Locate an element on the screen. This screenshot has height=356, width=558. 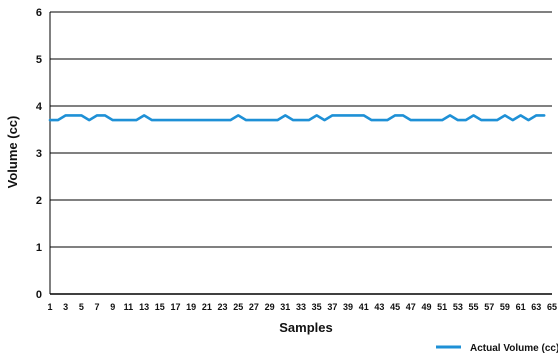
y-tick-label-6: 6 is located at coordinates (39, 13).